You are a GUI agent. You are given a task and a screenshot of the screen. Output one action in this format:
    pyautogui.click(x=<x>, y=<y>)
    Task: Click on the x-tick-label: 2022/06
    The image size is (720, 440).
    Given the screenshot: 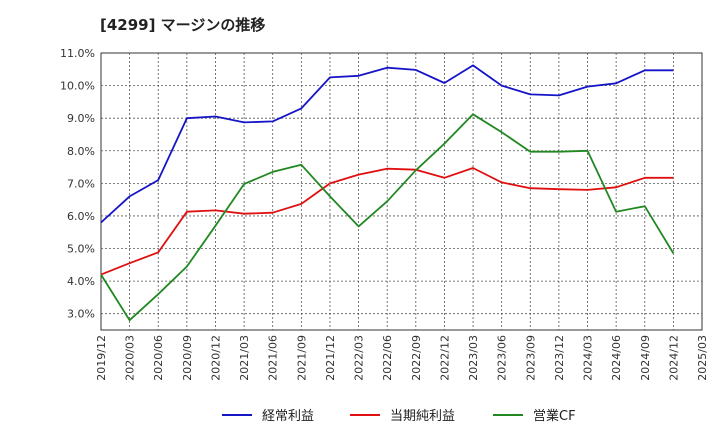 What is the action you would take?
    pyautogui.click(x=387, y=358)
    